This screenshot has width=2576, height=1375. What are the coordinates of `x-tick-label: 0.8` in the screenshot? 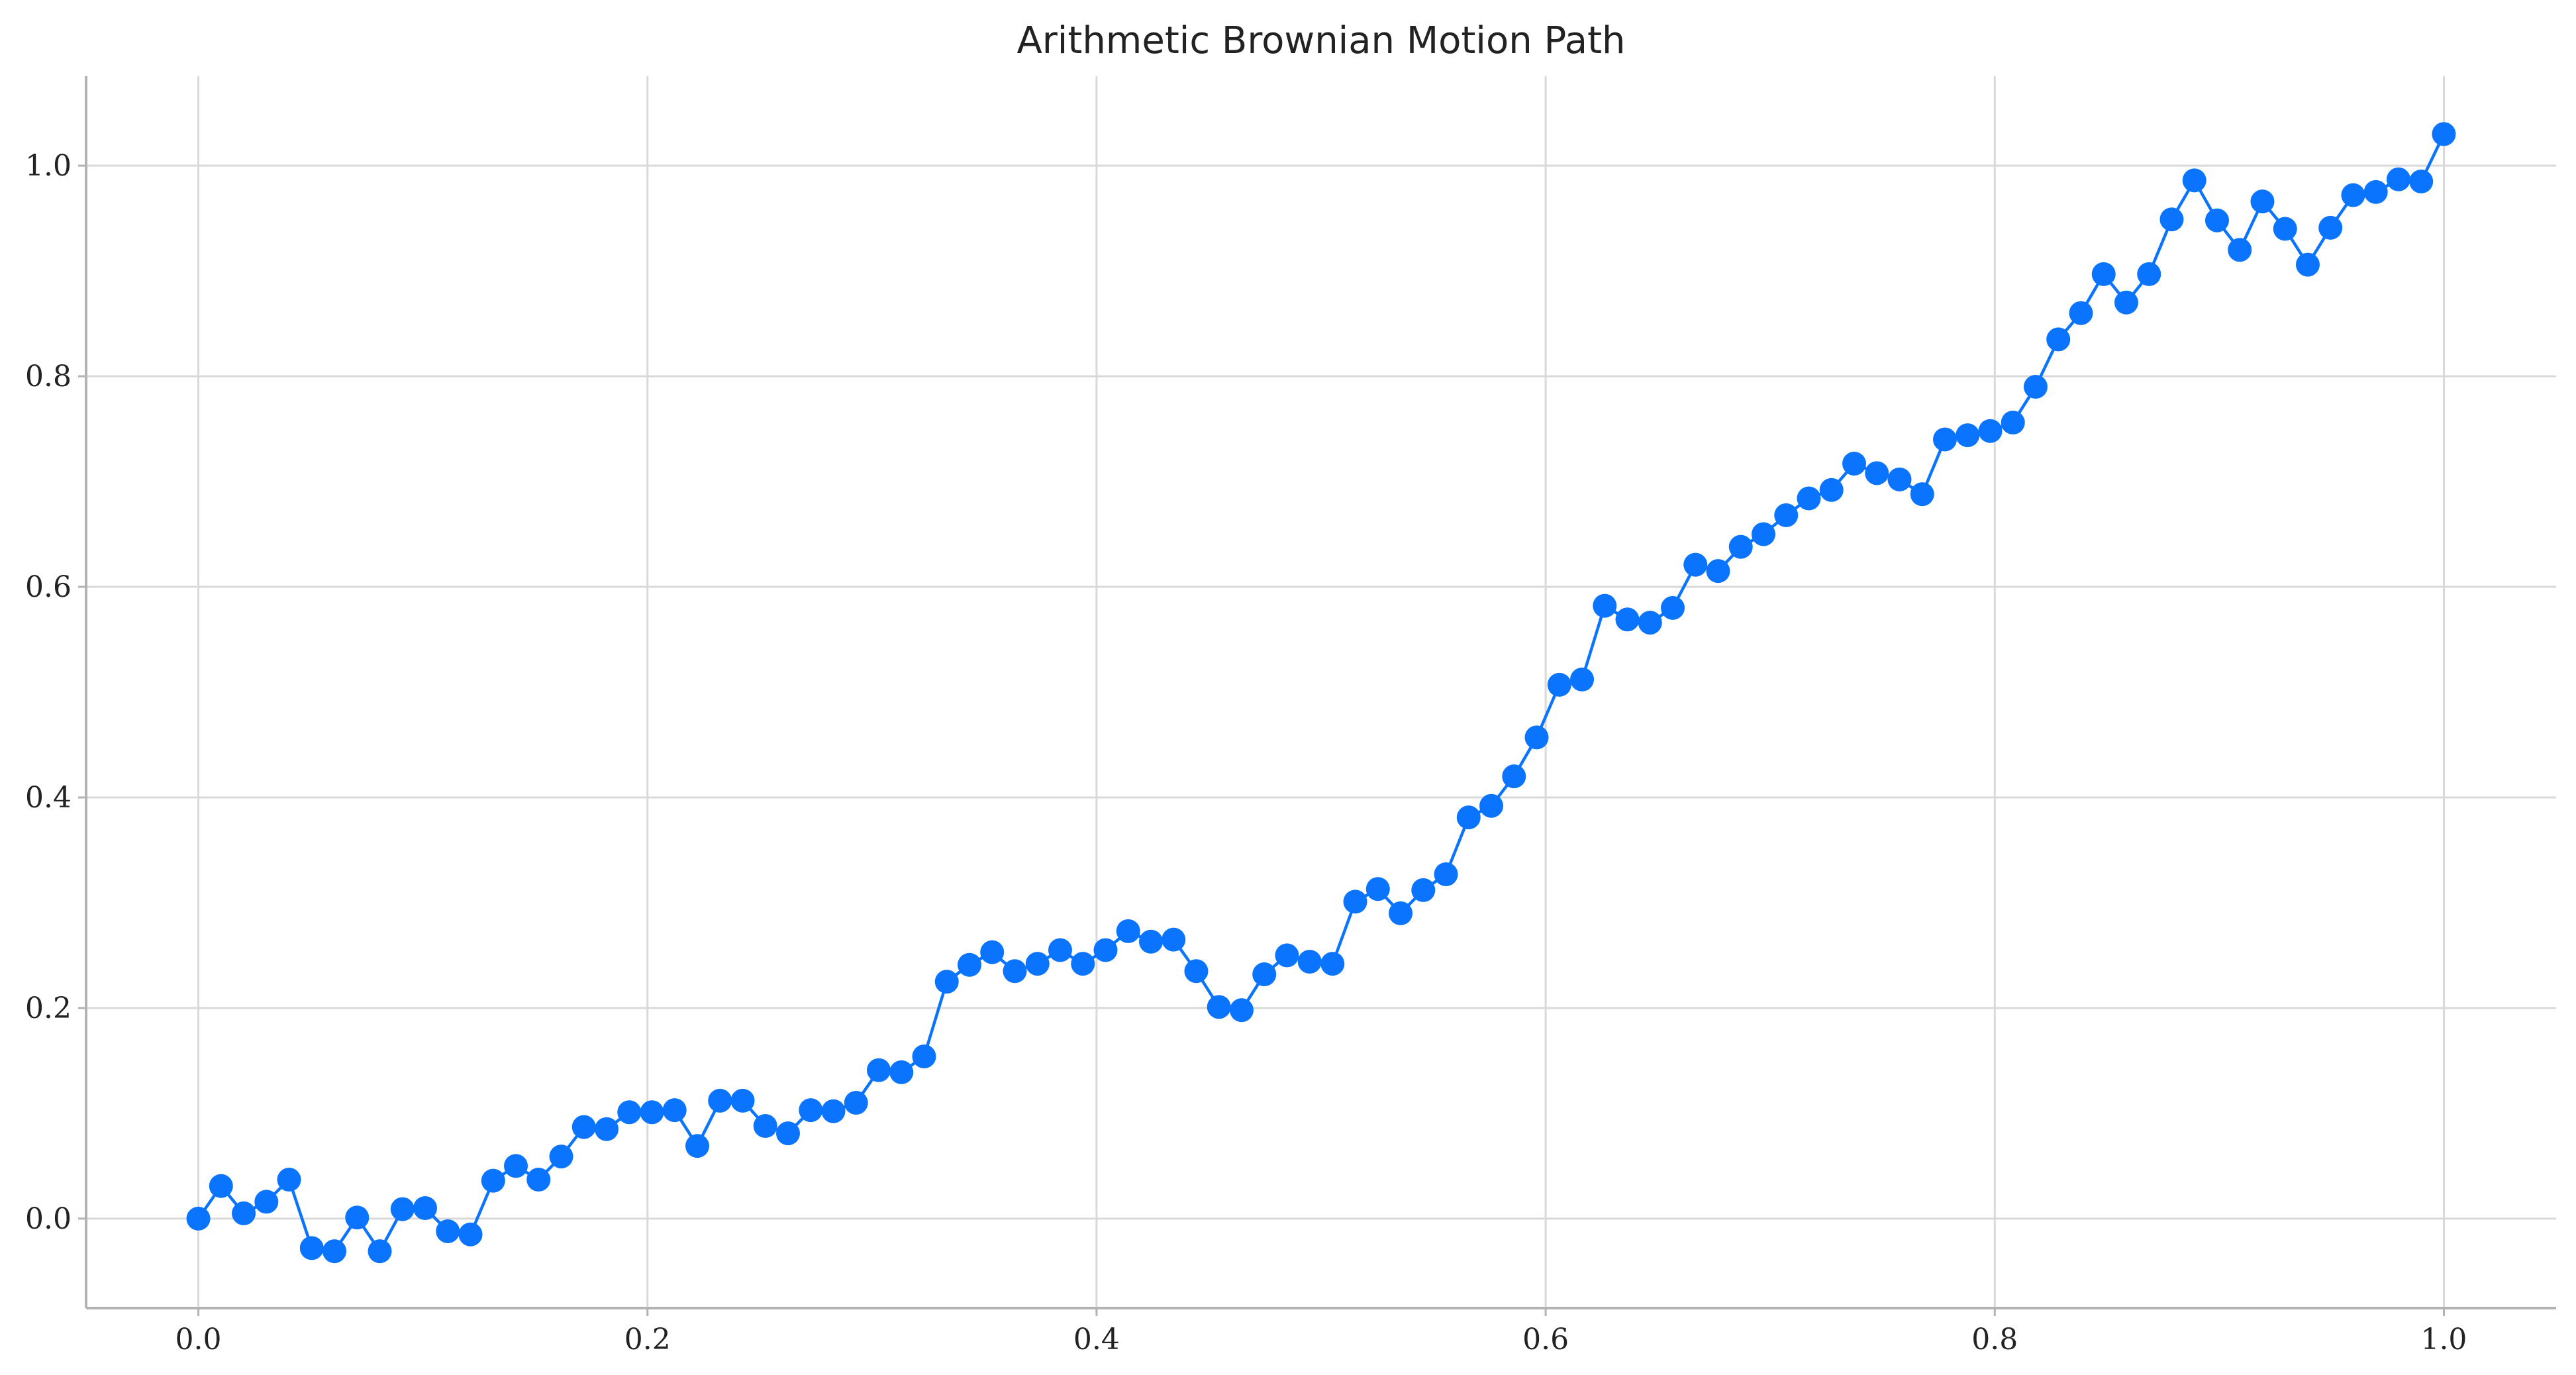 It's located at (1994, 1339).